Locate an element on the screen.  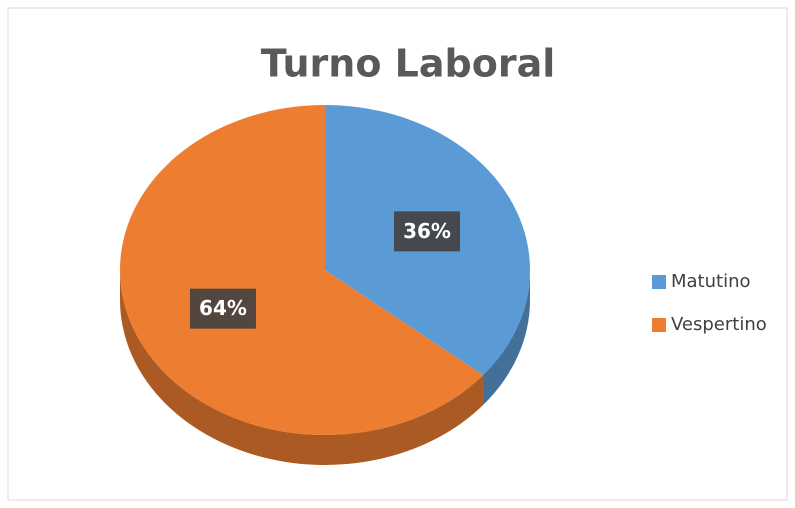
legend-label: Matutino is located at coordinates (711, 281).